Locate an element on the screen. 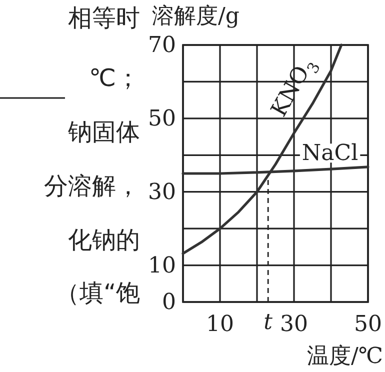 The height and width of the screenshot is (372, 385). y-tick-label: 10 is located at coordinates (162, 265).